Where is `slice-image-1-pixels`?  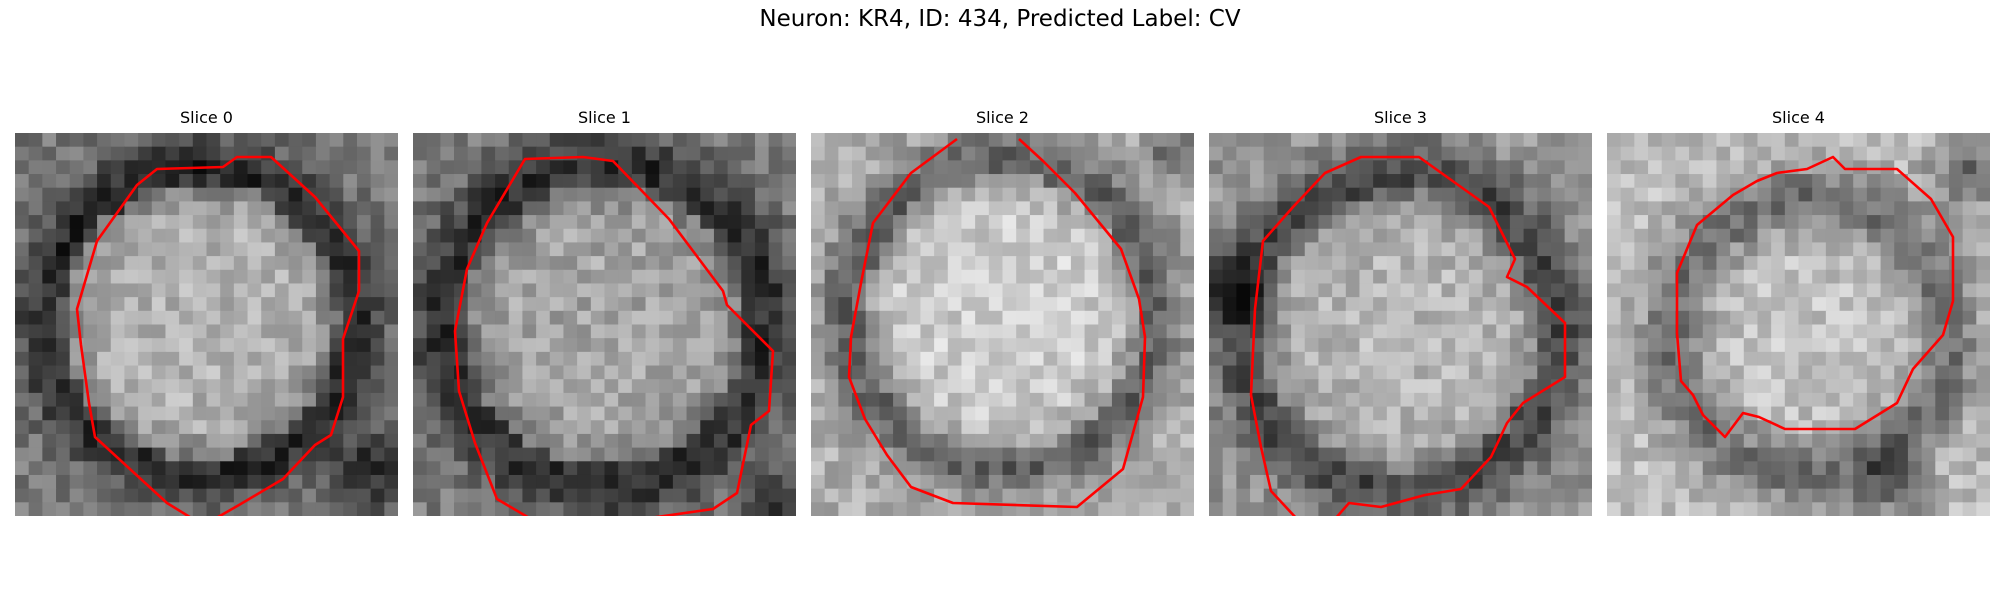 slice-image-1-pixels is located at coordinates (604, 324).